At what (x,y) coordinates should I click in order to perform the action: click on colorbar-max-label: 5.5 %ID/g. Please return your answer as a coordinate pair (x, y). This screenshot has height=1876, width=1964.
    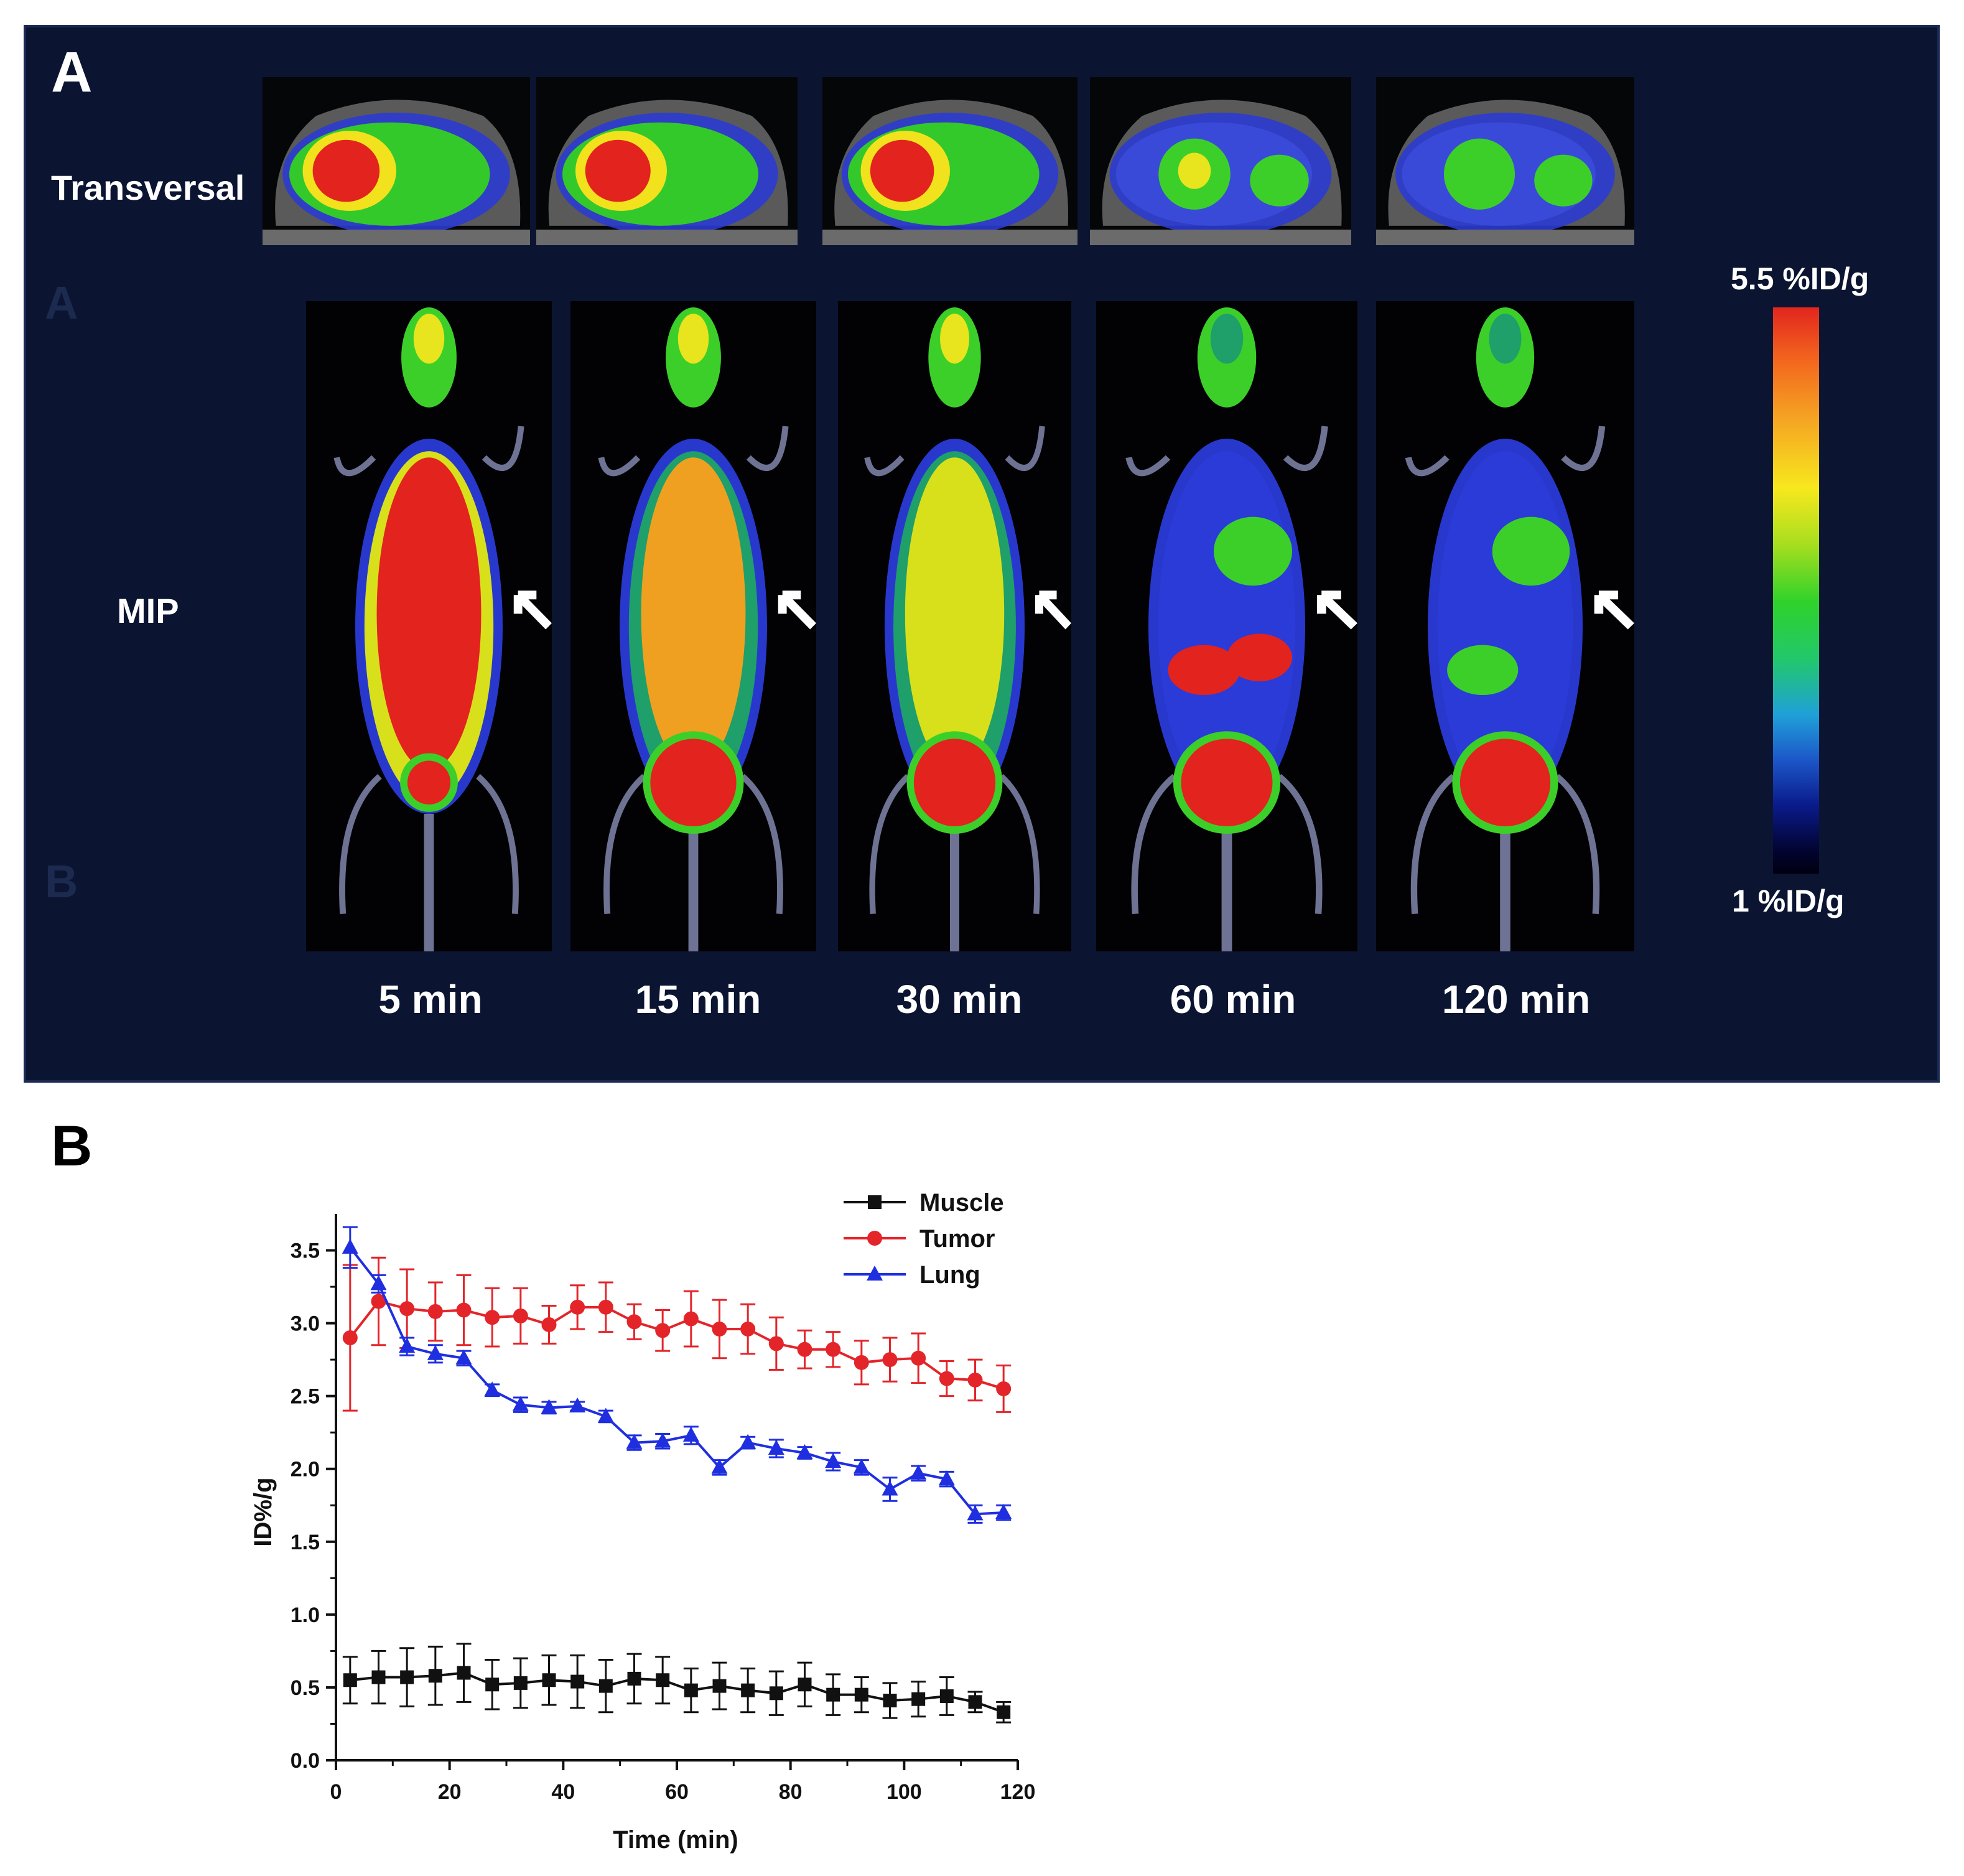
    Looking at the image, I should click on (1800, 278).